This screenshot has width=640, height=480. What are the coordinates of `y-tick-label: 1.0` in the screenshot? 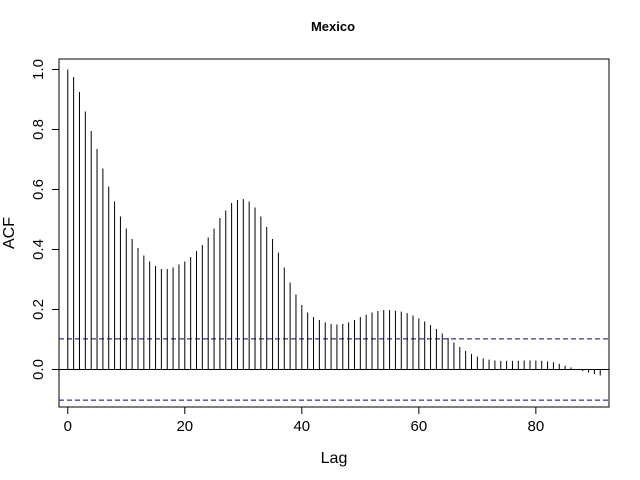 It's located at (38, 69).